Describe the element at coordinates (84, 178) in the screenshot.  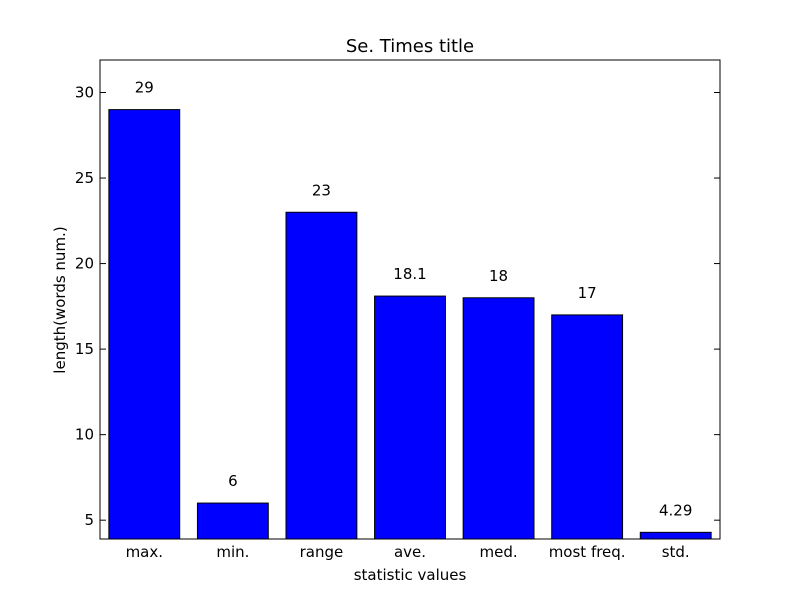
I see `y-tick-label: 25` at that location.